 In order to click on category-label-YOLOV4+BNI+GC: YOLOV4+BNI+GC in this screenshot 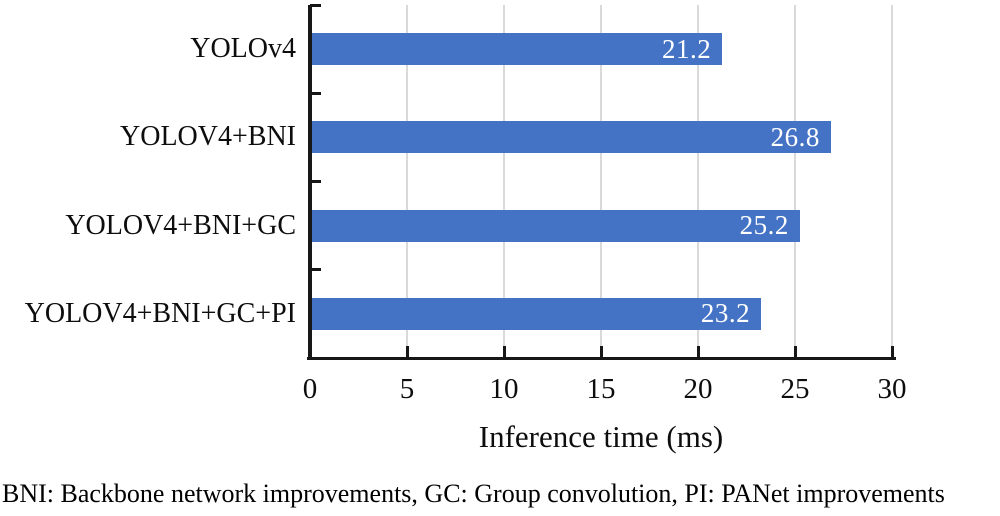, I will do `click(180, 225)`.